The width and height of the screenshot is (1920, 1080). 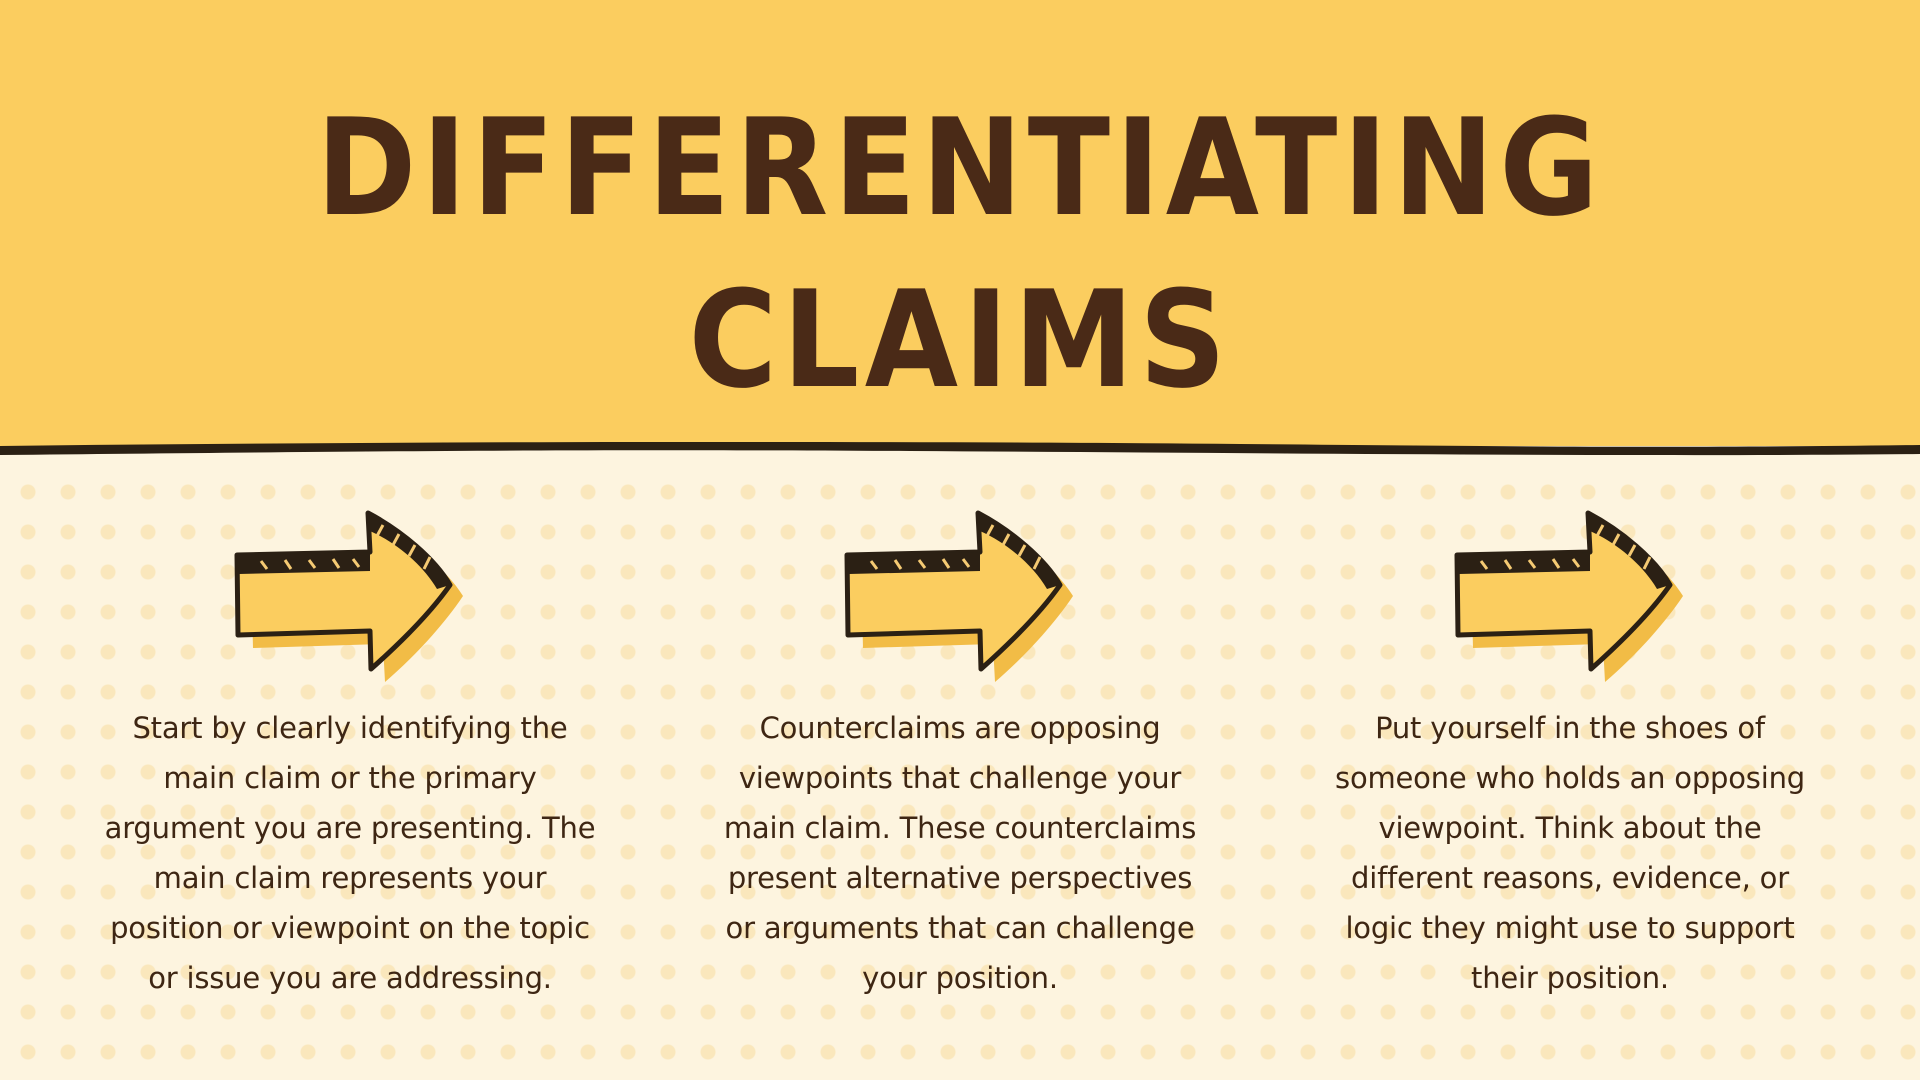 I want to click on title-line-1: DIFFERENTIATING, so click(x=960, y=168).